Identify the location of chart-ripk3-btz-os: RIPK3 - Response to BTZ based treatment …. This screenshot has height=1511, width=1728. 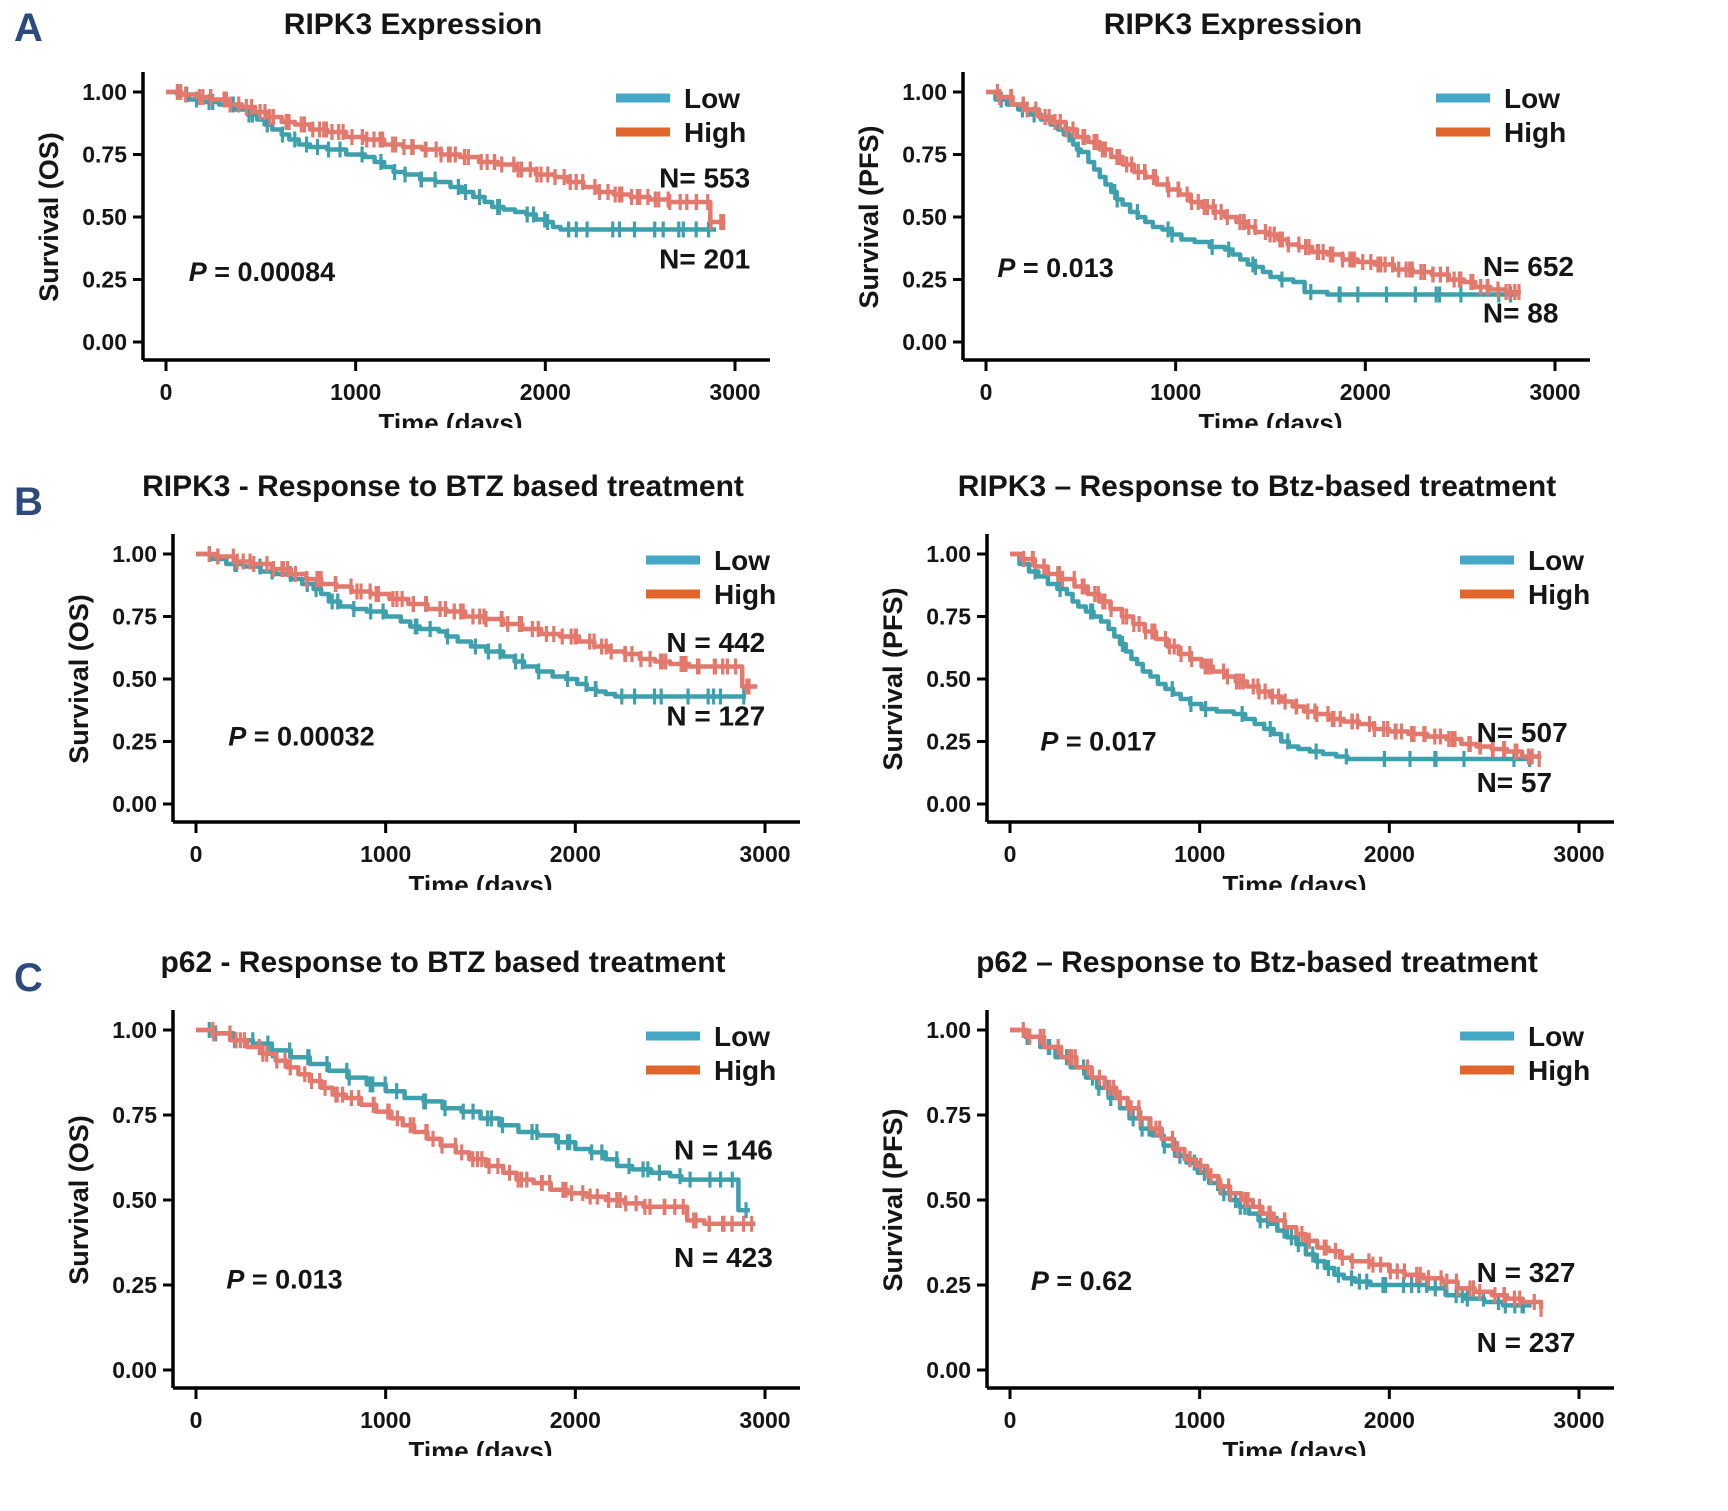
(443, 677).